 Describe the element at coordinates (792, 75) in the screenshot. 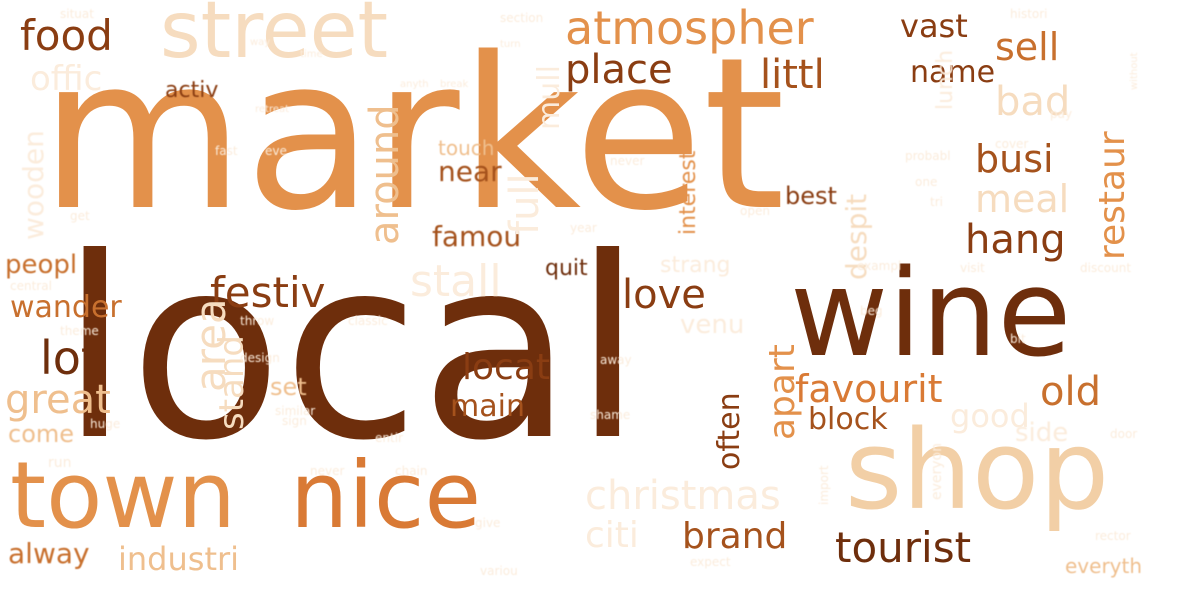

I see `word-littl: littl` at that location.